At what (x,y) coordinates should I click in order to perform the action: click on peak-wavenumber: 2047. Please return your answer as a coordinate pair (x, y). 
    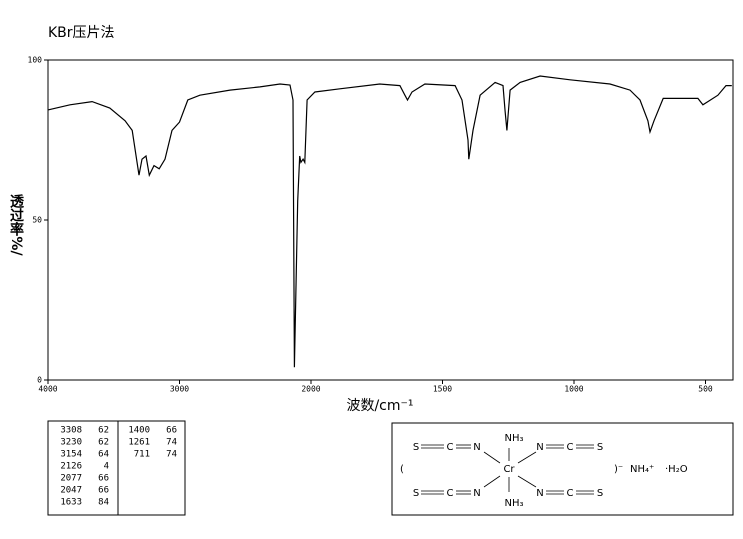
    Looking at the image, I should click on (71, 491).